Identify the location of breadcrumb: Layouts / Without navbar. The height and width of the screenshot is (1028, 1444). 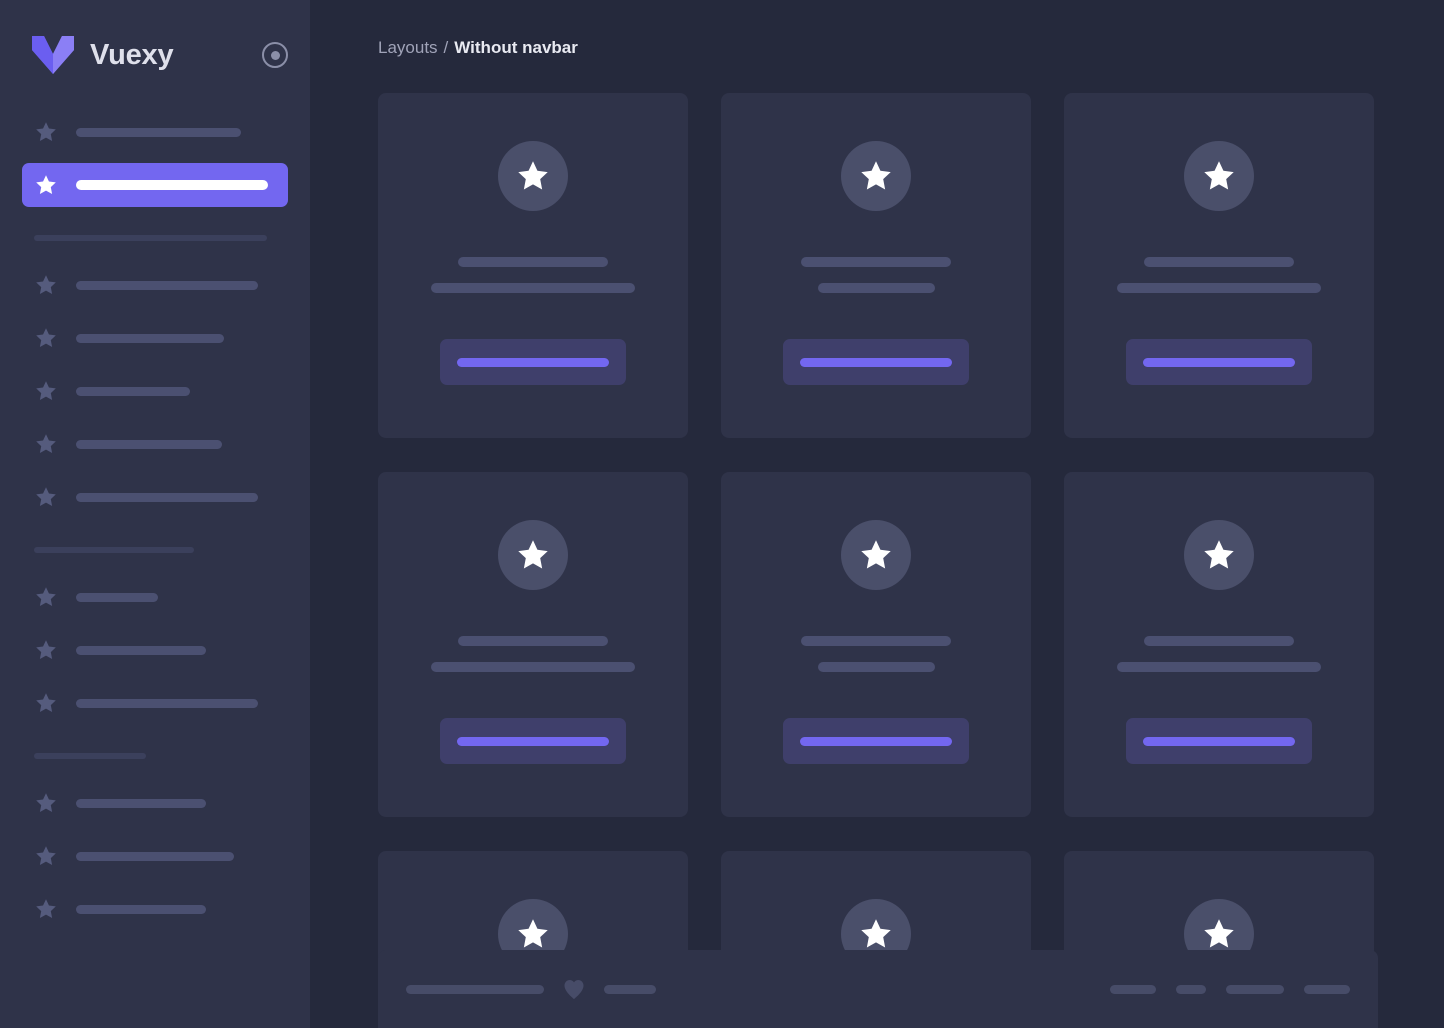
(877, 29).